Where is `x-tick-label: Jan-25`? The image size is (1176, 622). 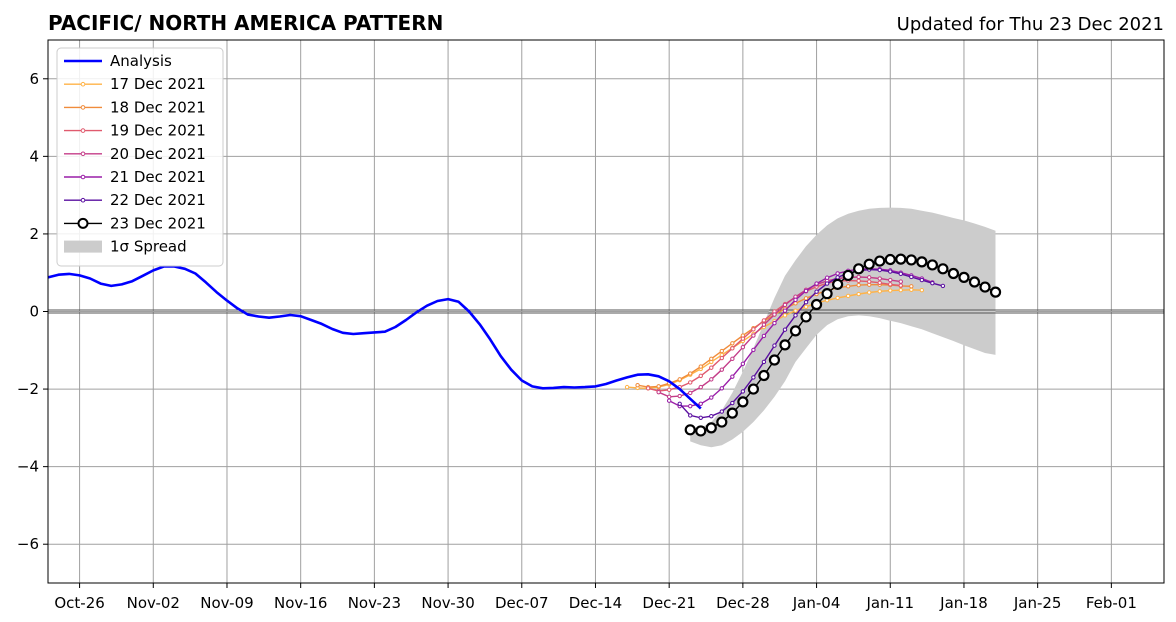 x-tick-label: Jan-25 is located at coordinates (1037, 603).